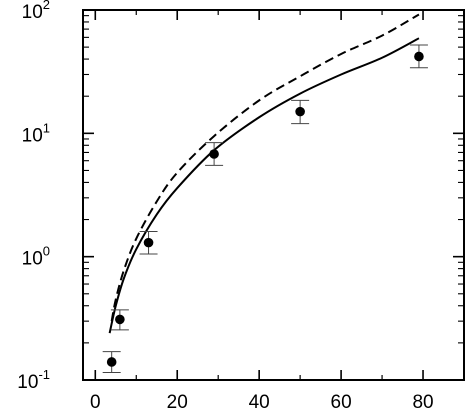  I want to click on x-tick-label: 20, so click(177, 402).